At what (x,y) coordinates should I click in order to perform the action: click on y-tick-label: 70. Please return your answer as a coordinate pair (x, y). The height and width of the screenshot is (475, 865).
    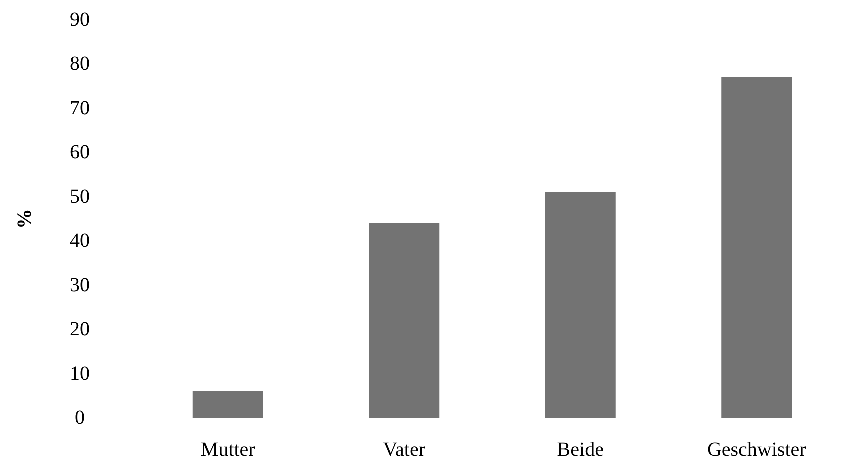
    Looking at the image, I should click on (80, 108).